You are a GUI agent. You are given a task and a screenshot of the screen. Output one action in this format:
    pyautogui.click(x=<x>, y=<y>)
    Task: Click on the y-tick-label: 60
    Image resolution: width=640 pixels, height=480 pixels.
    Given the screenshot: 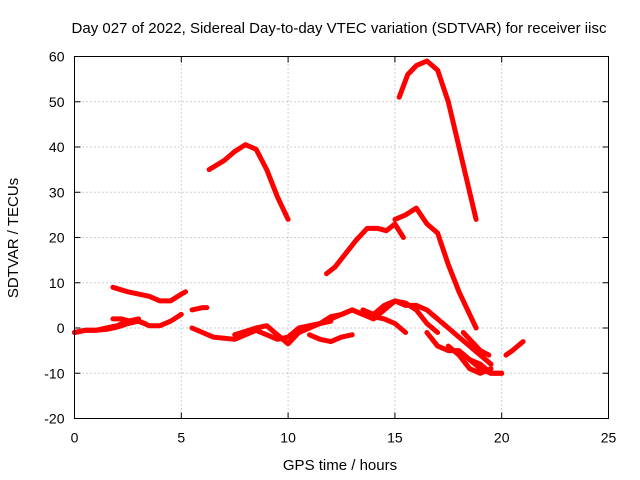 What is the action you would take?
    pyautogui.click(x=57, y=57)
    